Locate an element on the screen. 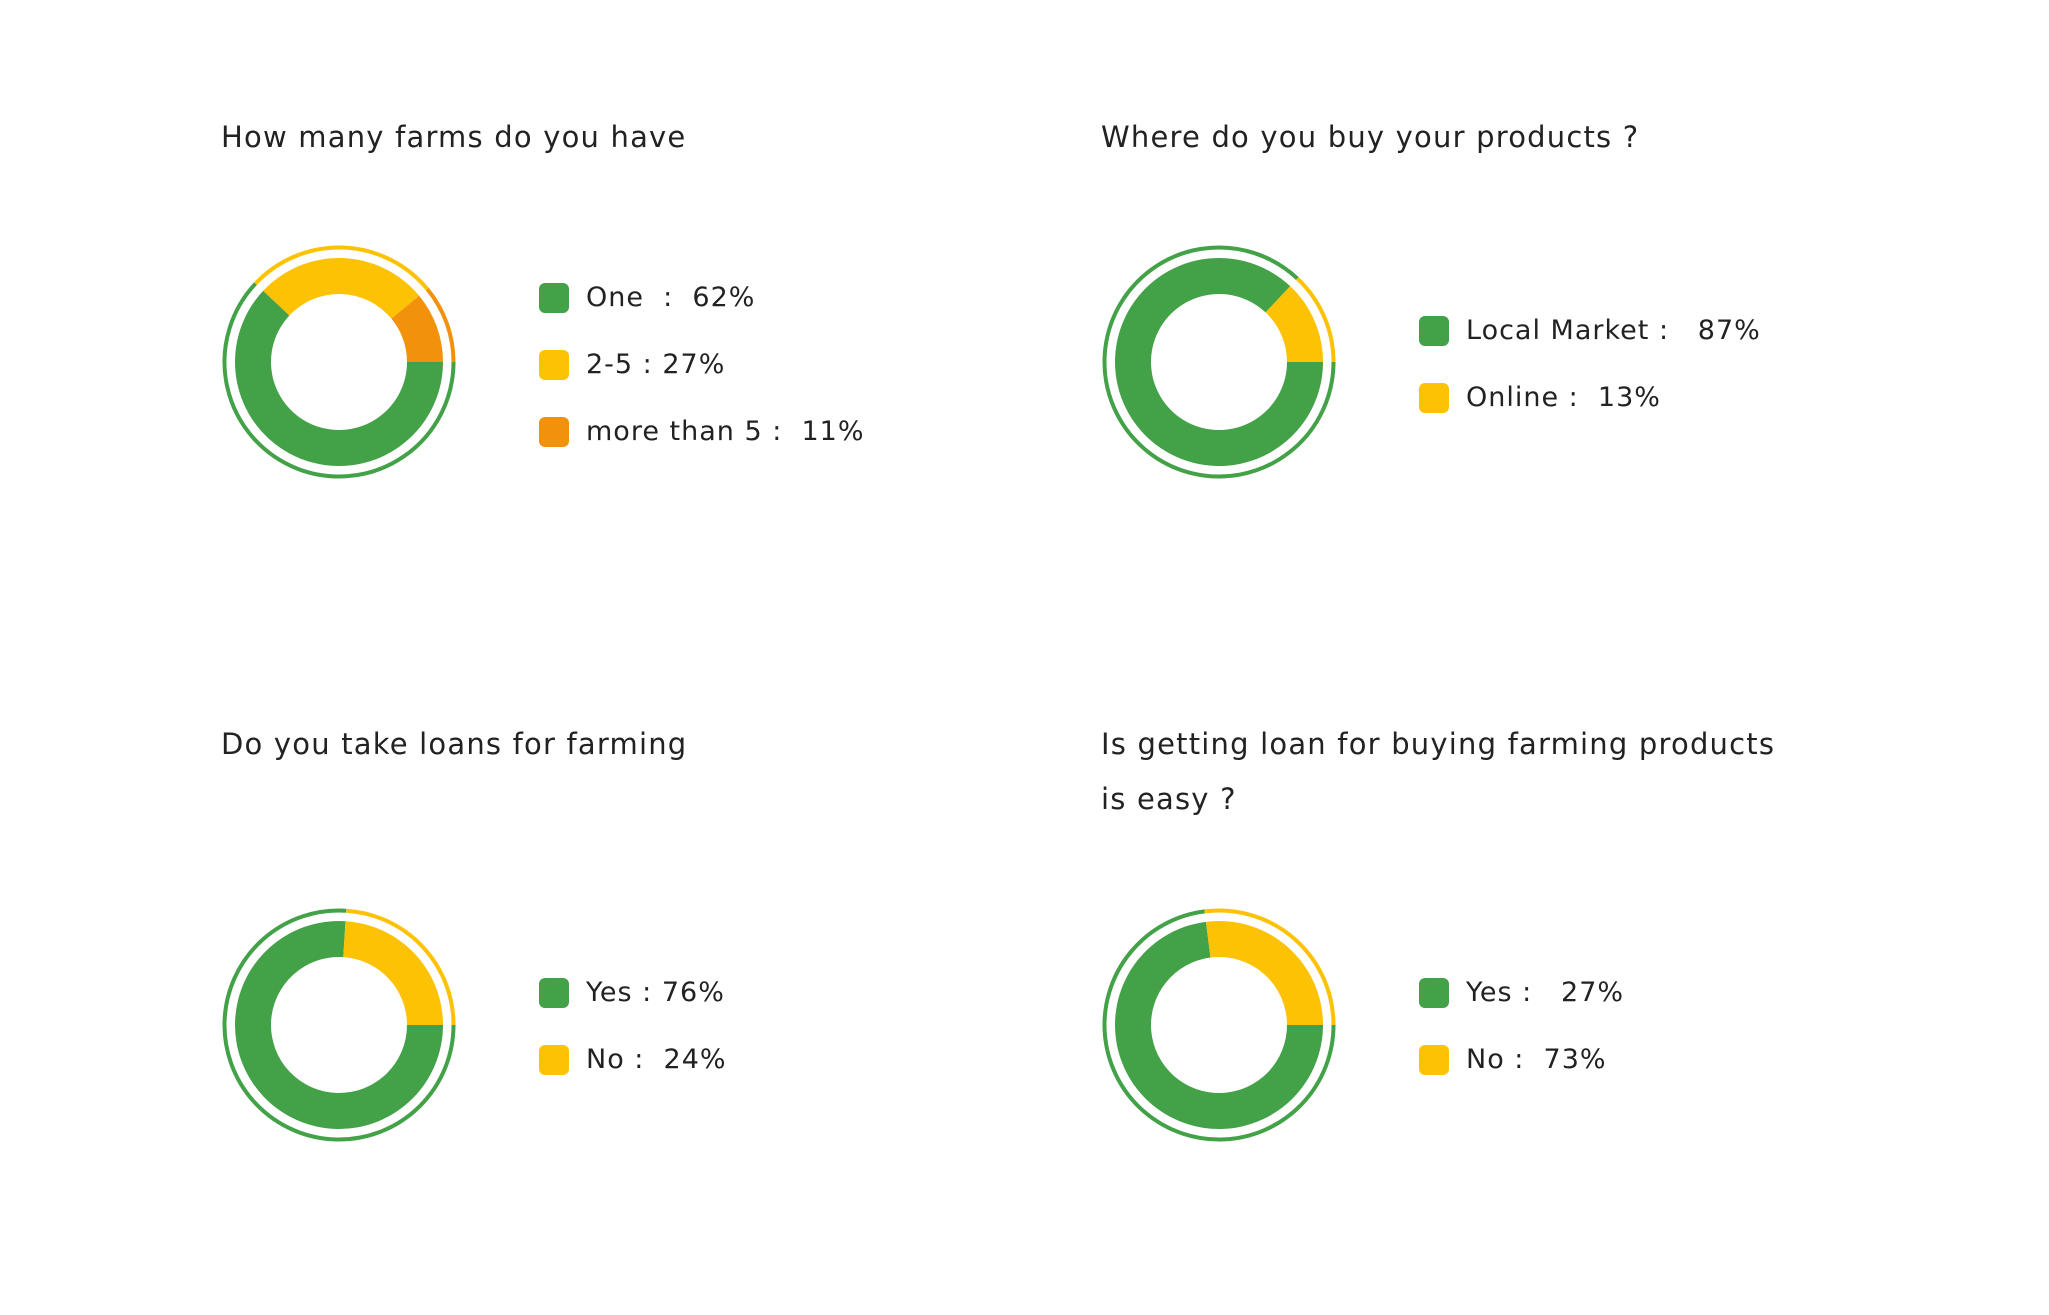  legend-item: Yes : 76% is located at coordinates (633, 992).